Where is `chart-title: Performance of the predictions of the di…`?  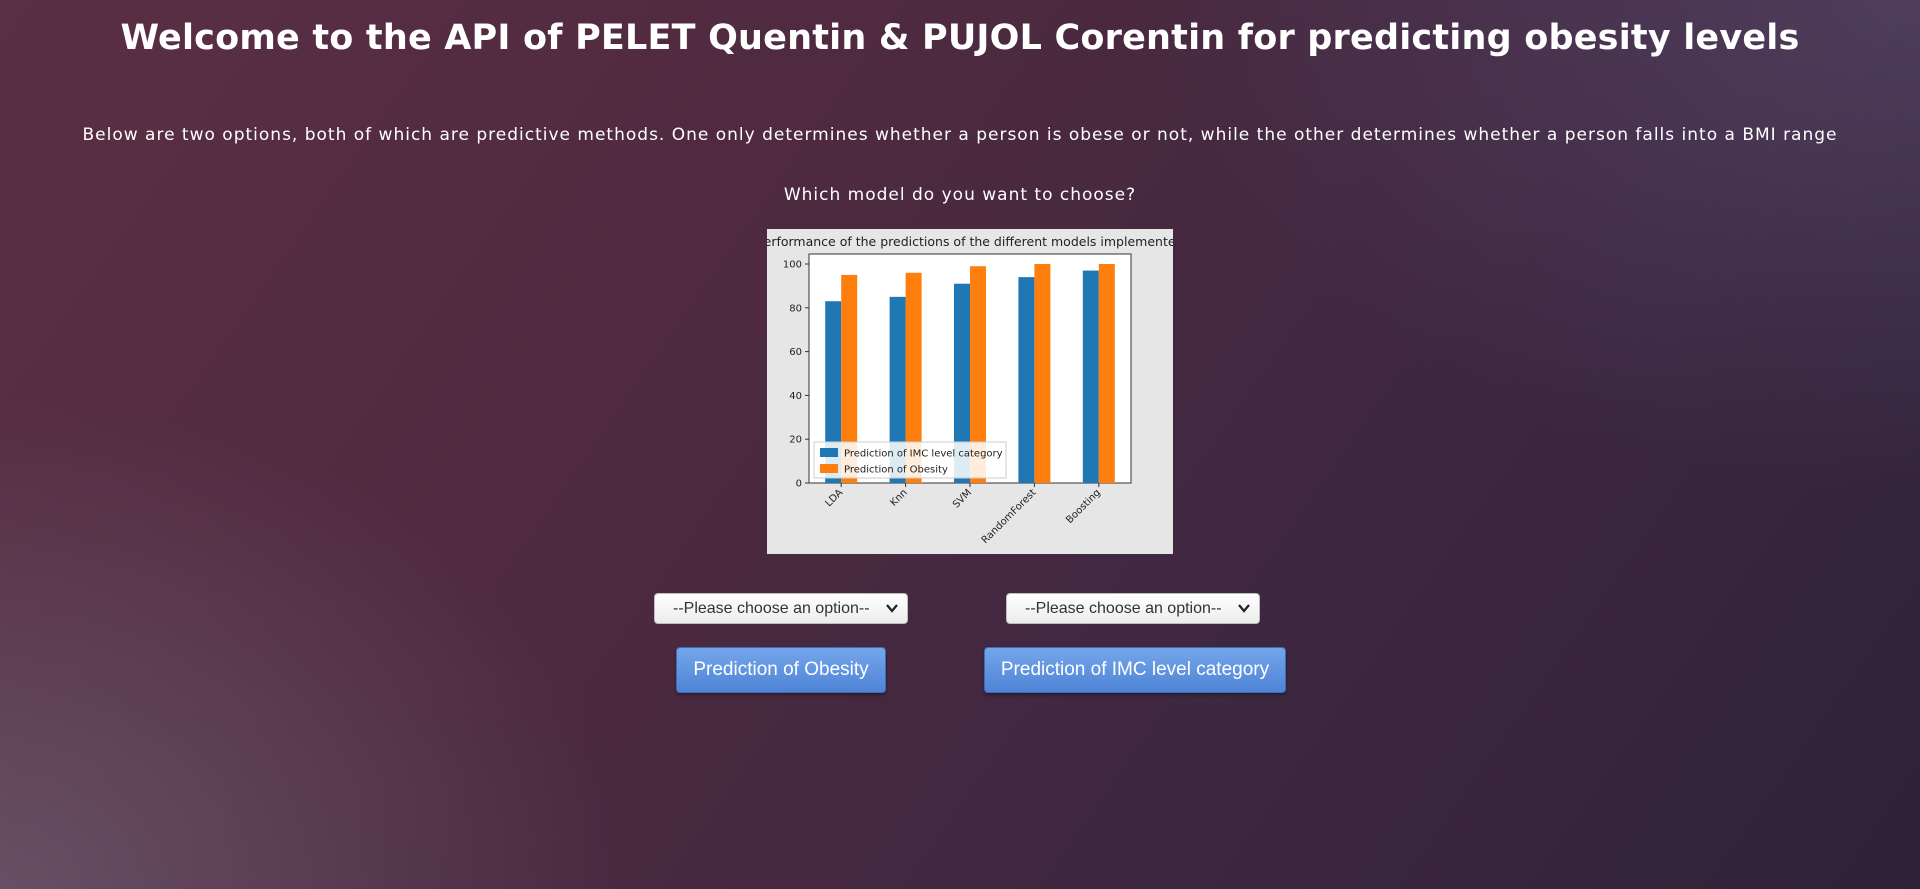 chart-title: Performance of the predictions of the di… is located at coordinates (970, 241).